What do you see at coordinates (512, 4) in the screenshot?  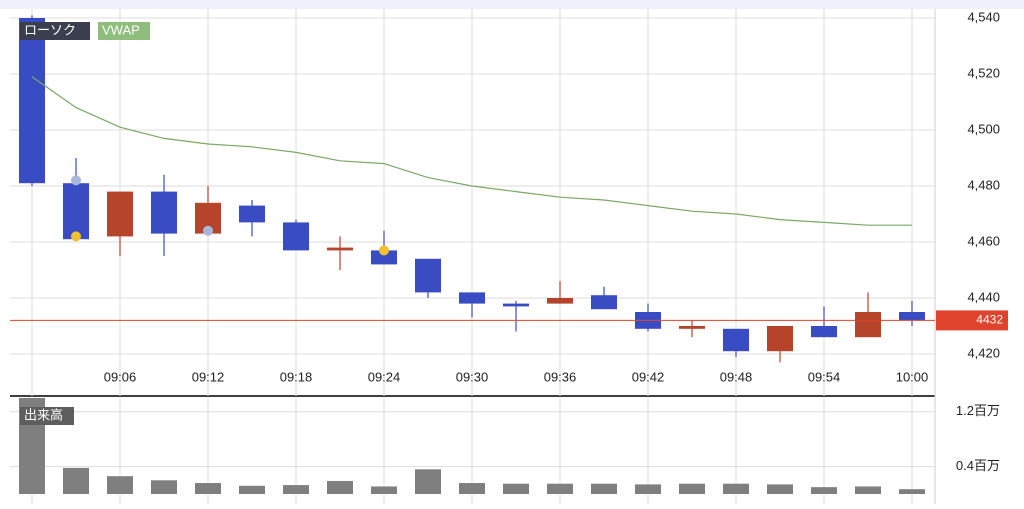 I see `top-strip` at bounding box center [512, 4].